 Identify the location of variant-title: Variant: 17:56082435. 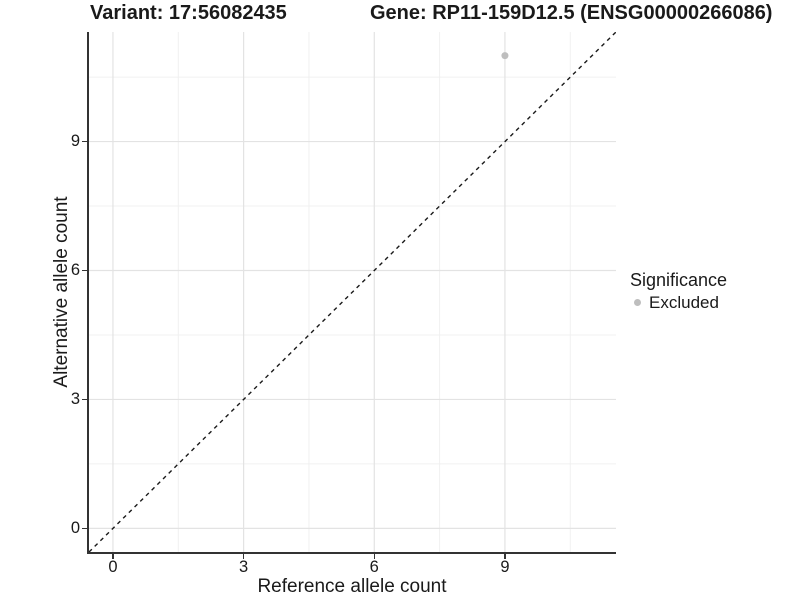
(188, 13).